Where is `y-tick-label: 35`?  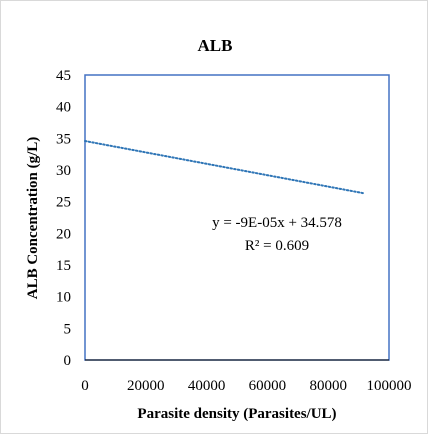 y-tick-label: 35 is located at coordinates (63, 139).